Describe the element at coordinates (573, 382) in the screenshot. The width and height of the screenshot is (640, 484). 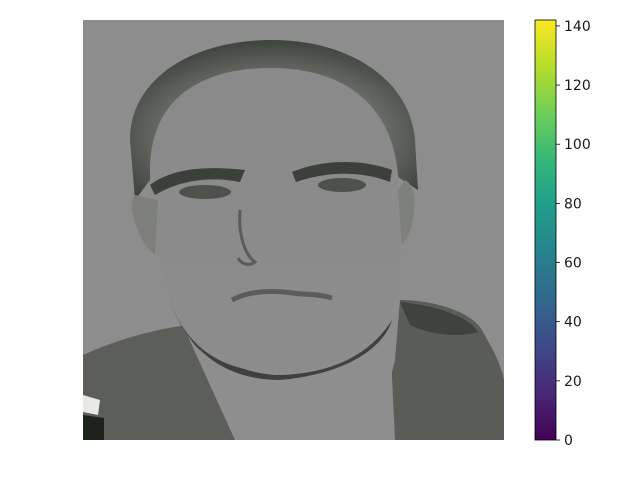
I see `colorbar-tick-label: 20` at that location.